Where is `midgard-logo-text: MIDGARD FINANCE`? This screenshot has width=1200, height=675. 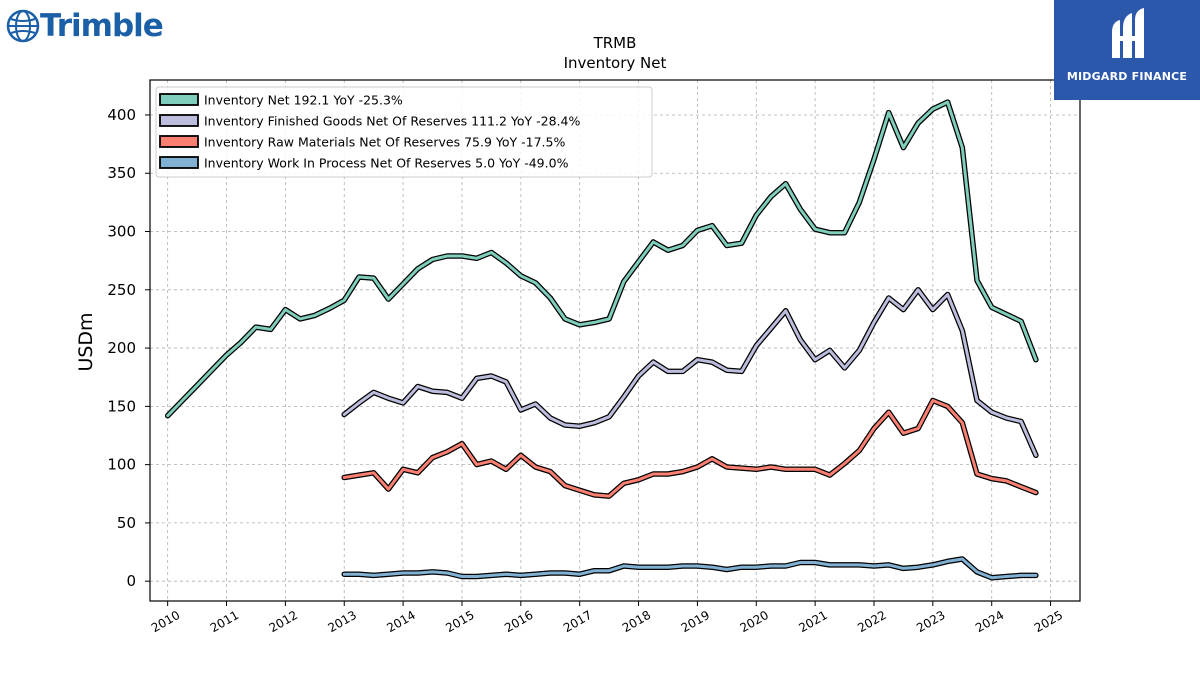
midgard-logo-text: MIDGARD FINANCE is located at coordinates (1127, 76).